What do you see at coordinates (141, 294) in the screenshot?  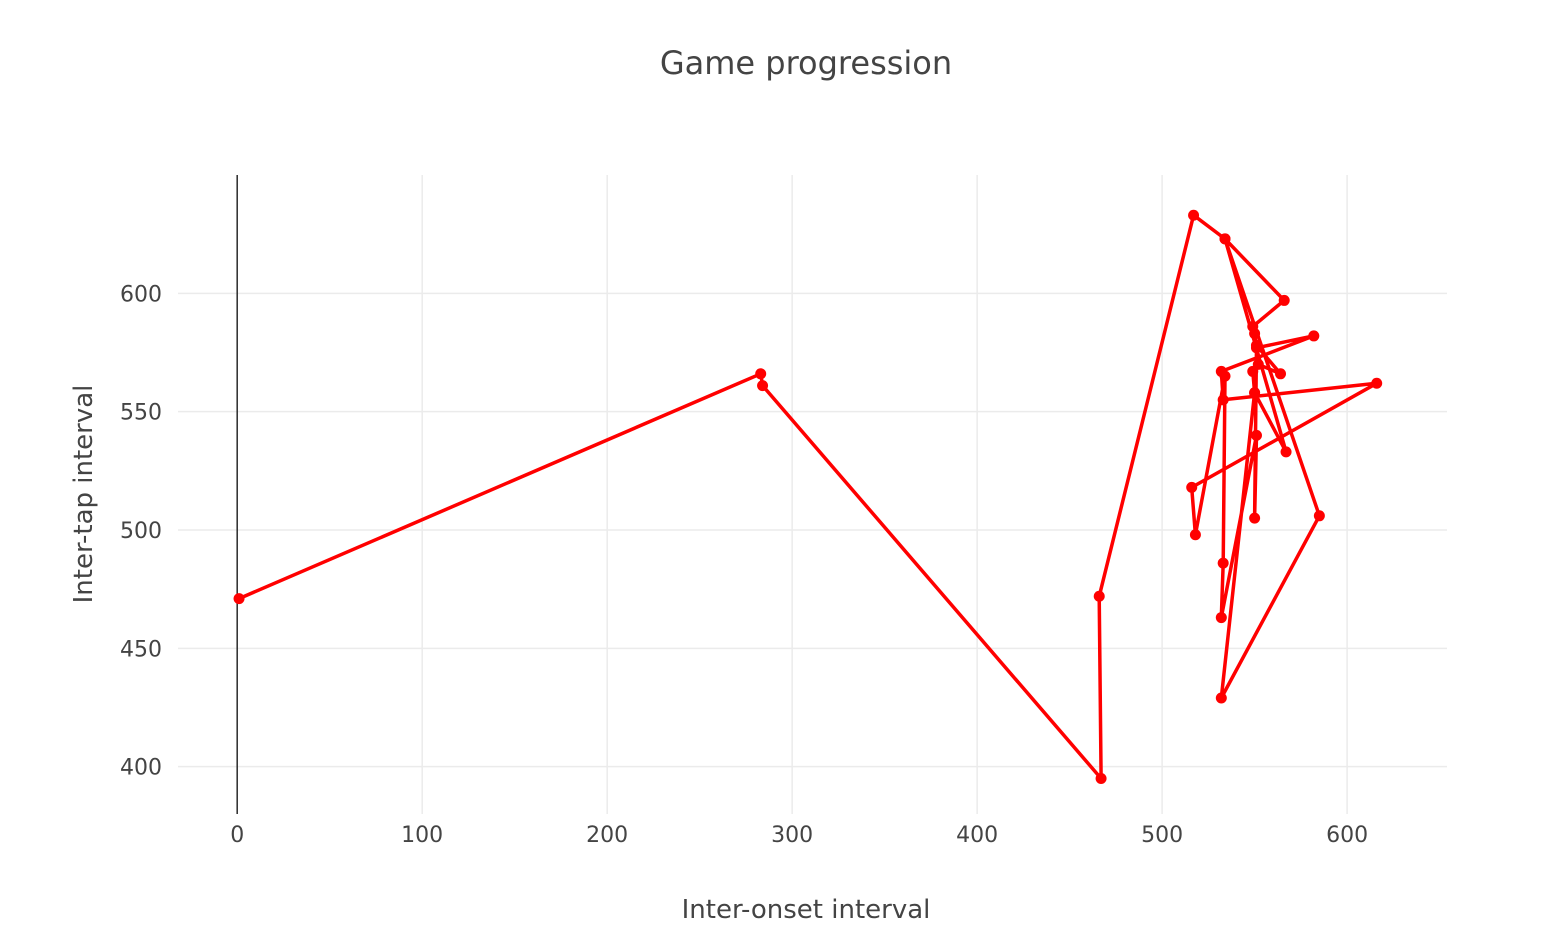 I see `y-tick-label: 600` at bounding box center [141, 294].